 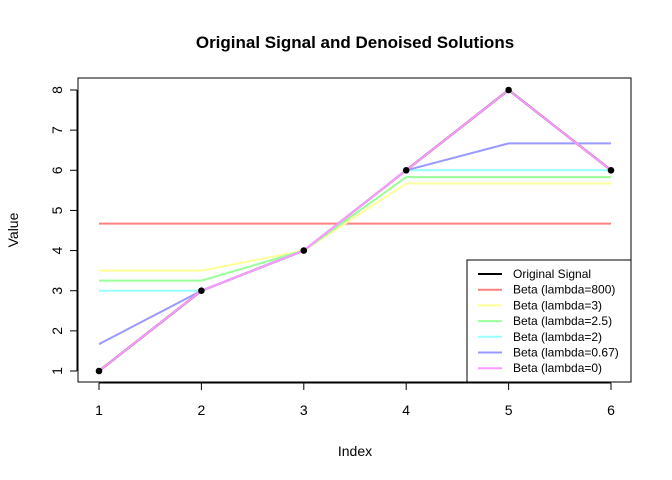 What do you see at coordinates (406, 410) in the screenshot?
I see `x-tick-label: 4` at bounding box center [406, 410].